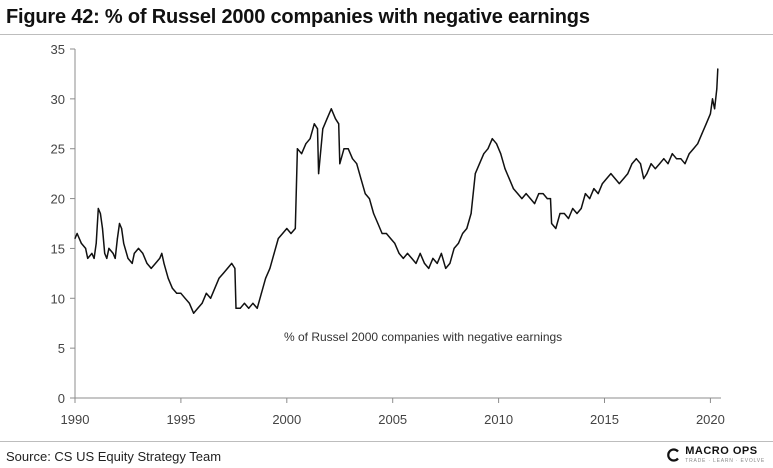 The image size is (773, 468). I want to click on footer-divider, so click(386, 441).